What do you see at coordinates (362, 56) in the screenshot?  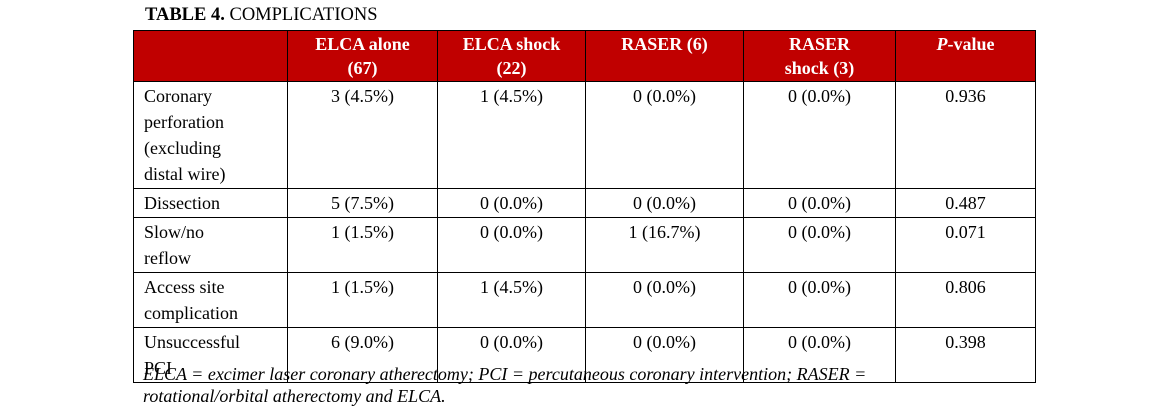 I see `header-elca-alone: ELCA alone (67)` at bounding box center [362, 56].